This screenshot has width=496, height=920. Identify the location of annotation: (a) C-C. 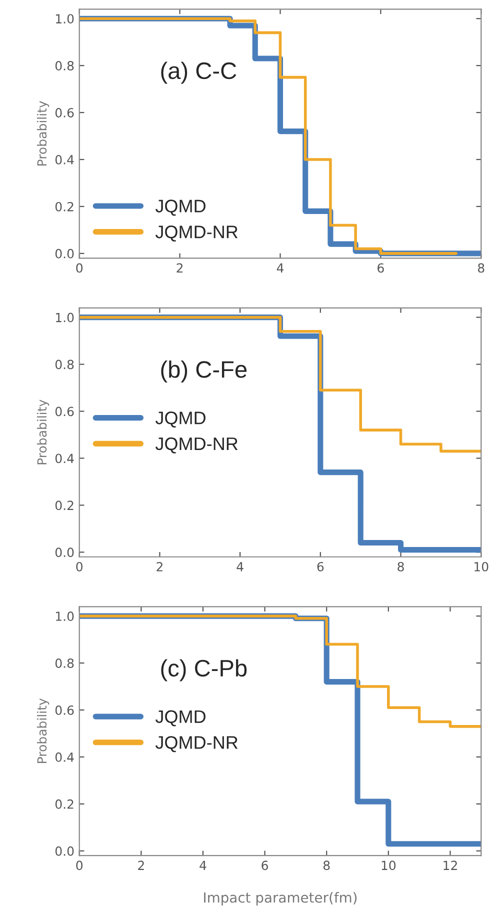
(198, 73).